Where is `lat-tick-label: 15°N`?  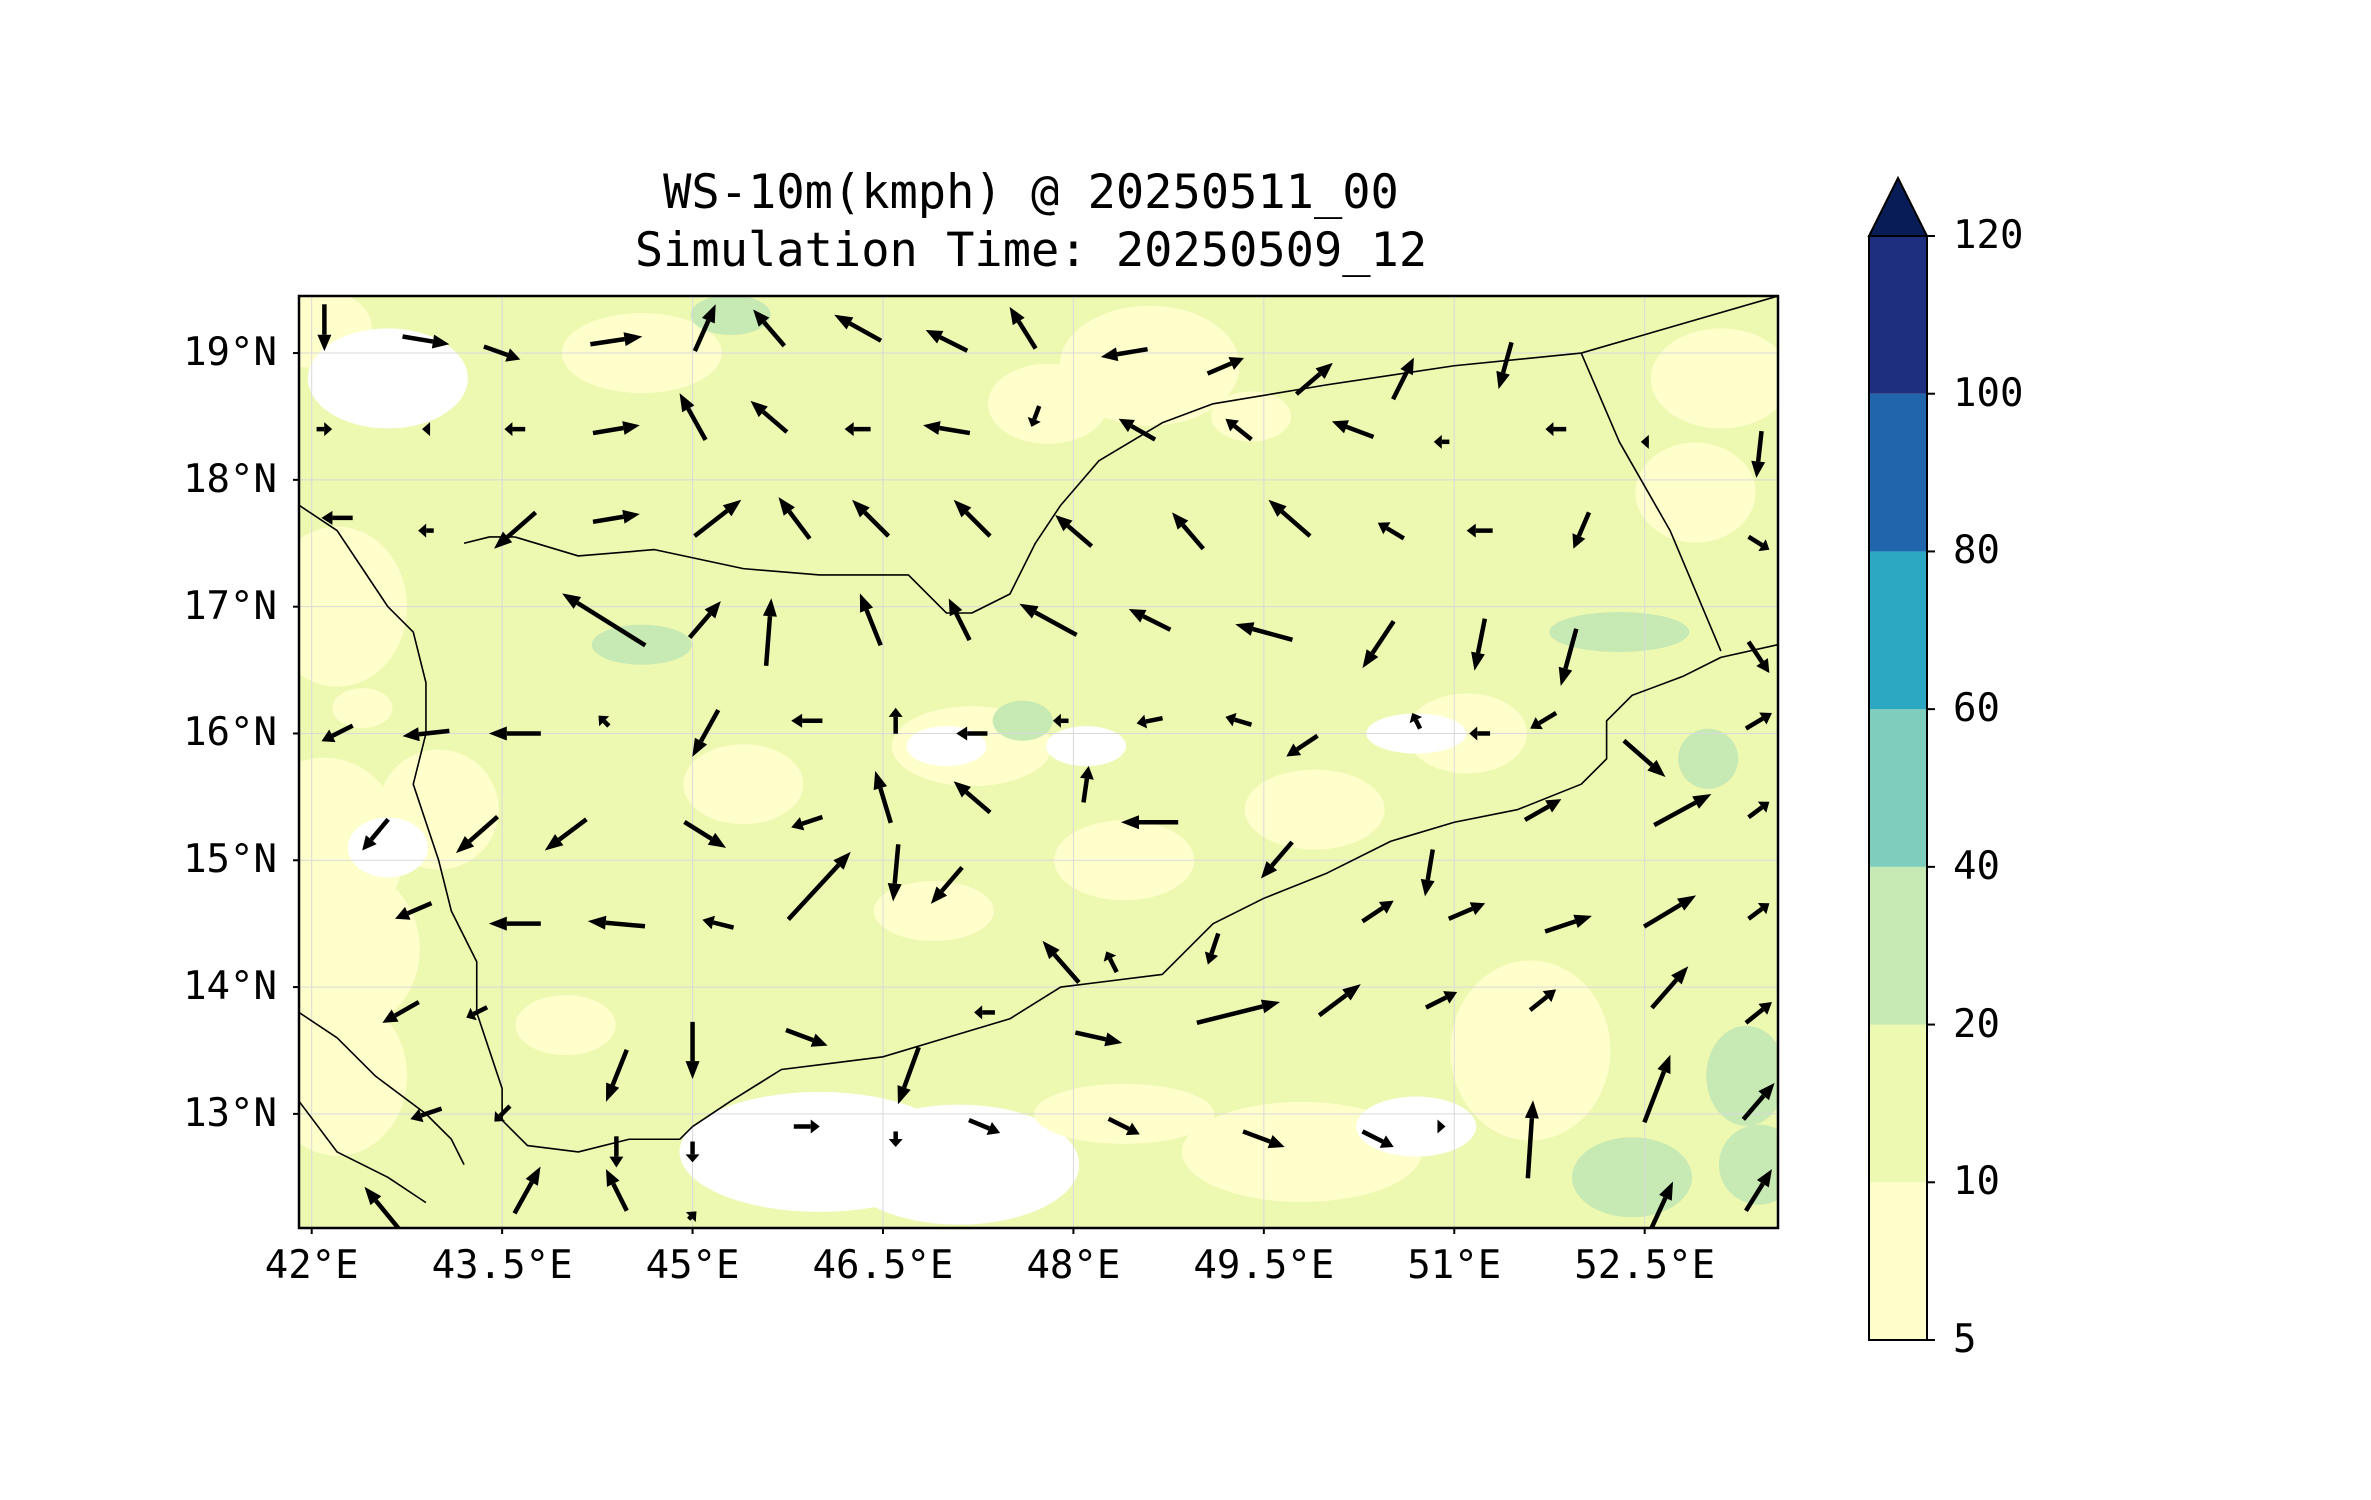
lat-tick-label: 15°N is located at coordinates (230, 860).